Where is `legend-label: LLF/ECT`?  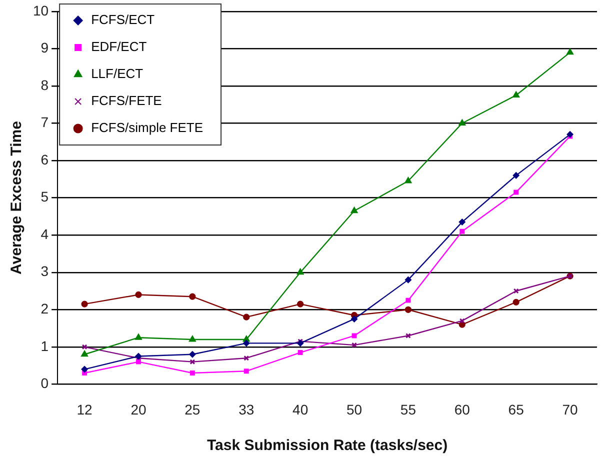 legend-label: LLF/ECT is located at coordinates (117, 74).